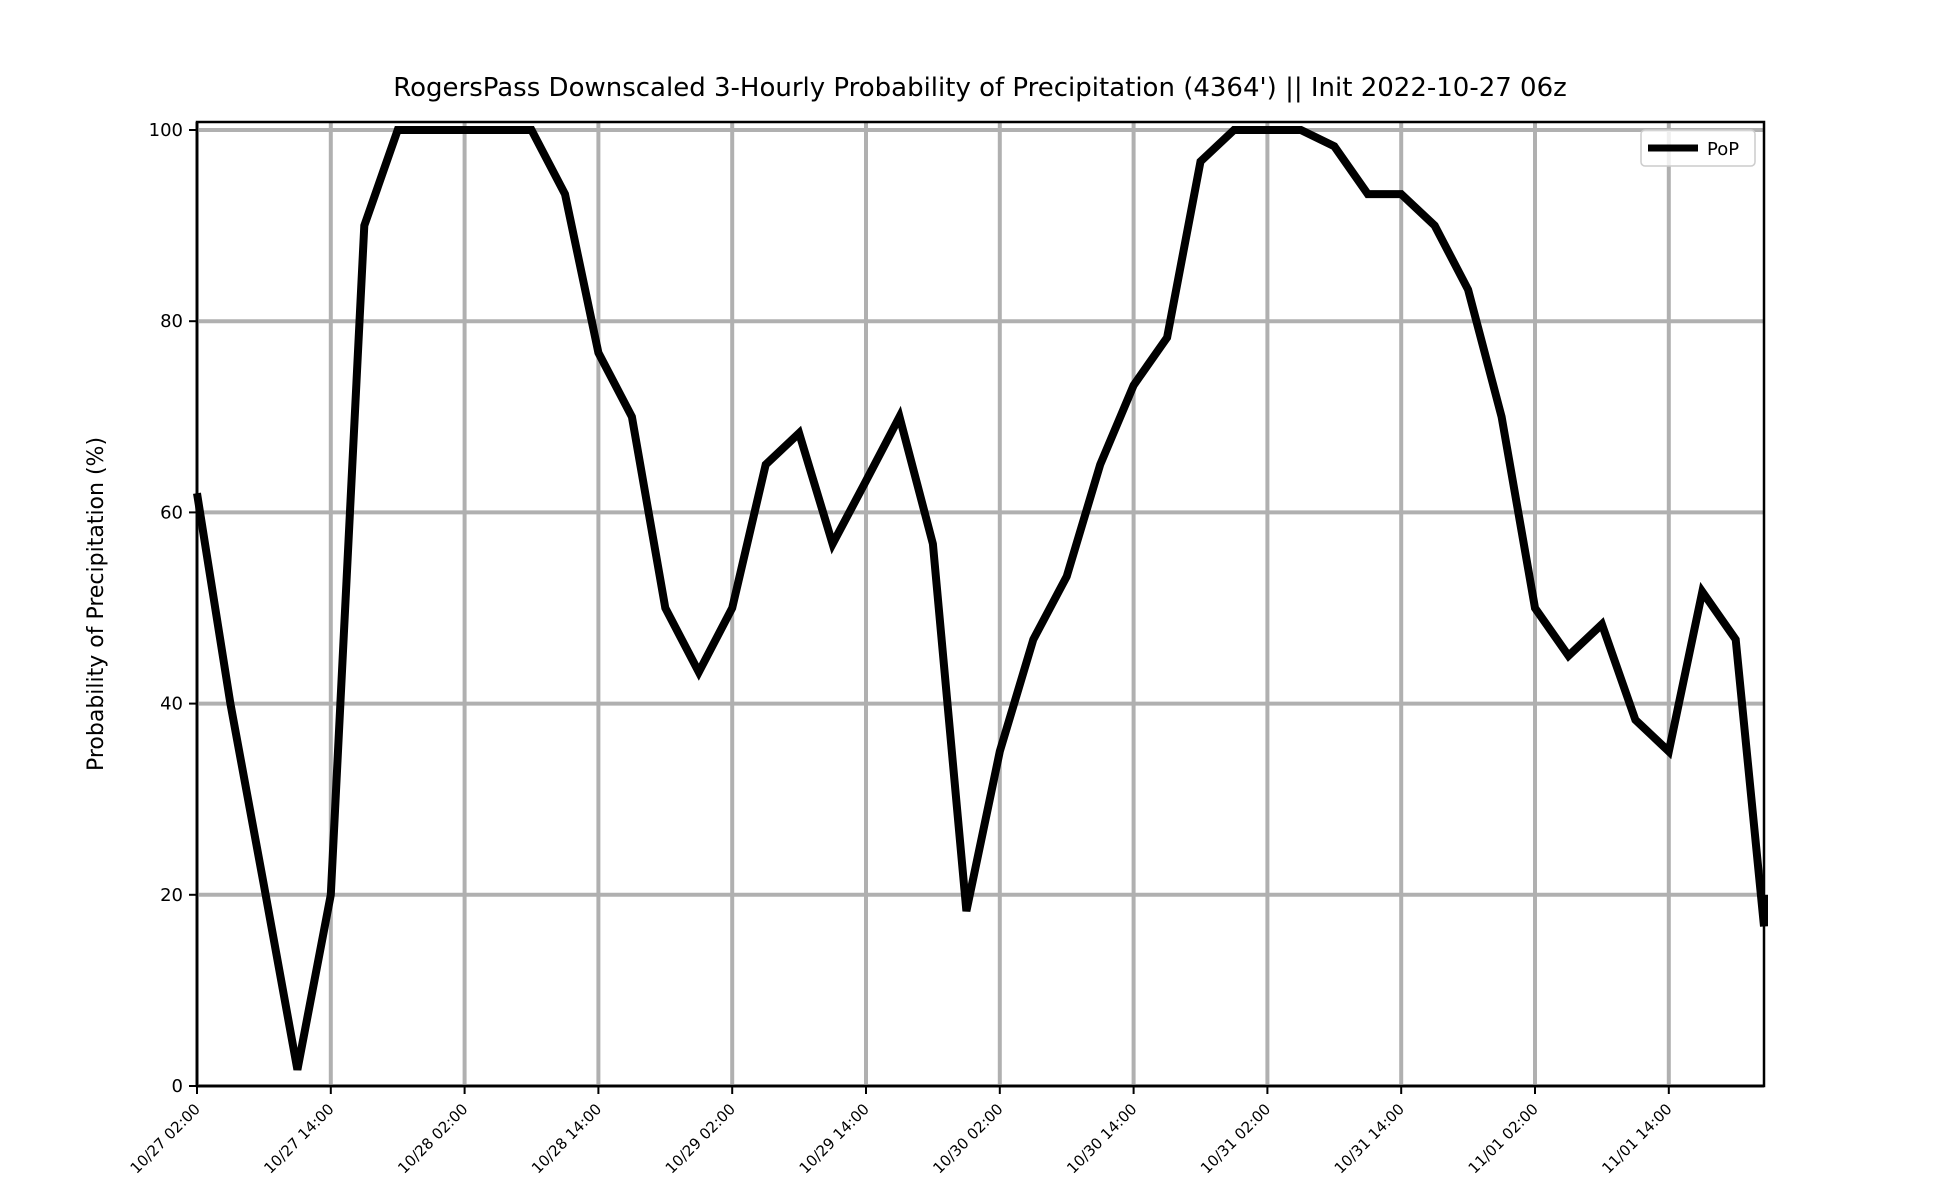 This screenshot has width=1950, height=1200. Describe the element at coordinates (173, 608) in the screenshot. I see `y-axis-ticks: 0 20 40 60 80 100` at that location.